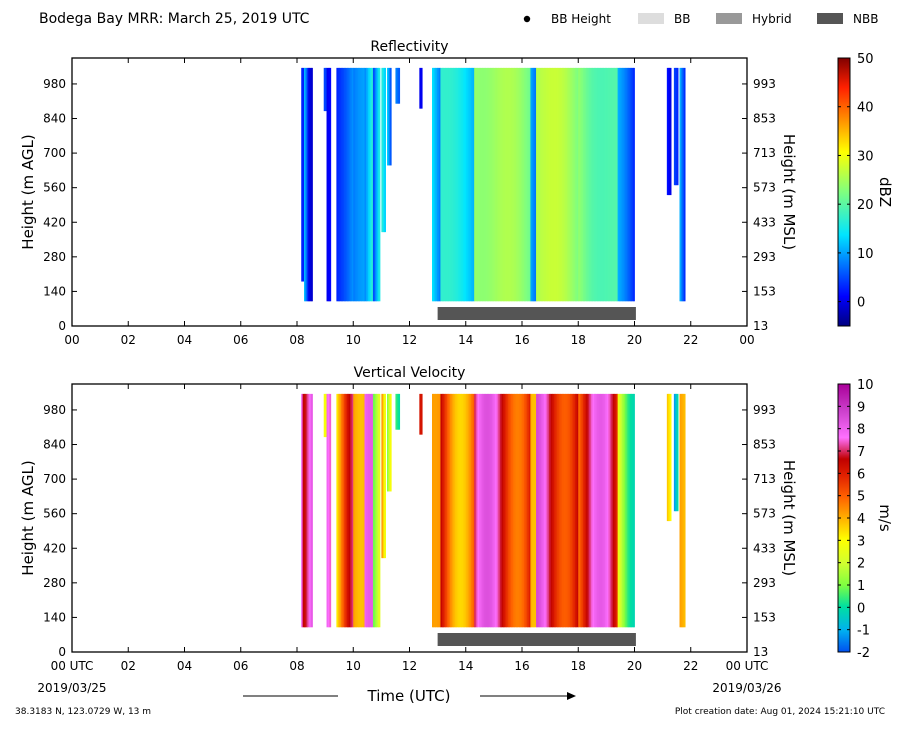 The height and width of the screenshot is (729, 900). What do you see at coordinates (764, 583) in the screenshot?
I see `y-tick-label-right: 293` at bounding box center [764, 583].